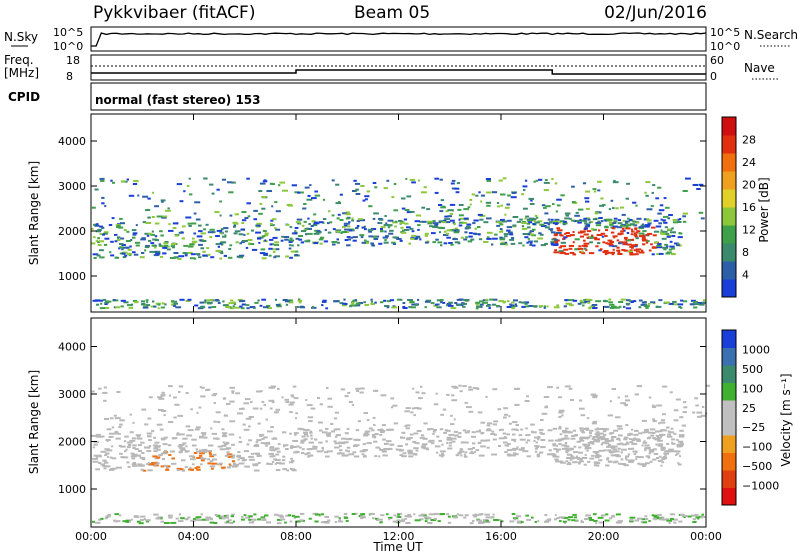 The image size is (800, 554). What do you see at coordinates (24, 97) in the screenshot?
I see `cpid-label: CPID` at bounding box center [24, 97].